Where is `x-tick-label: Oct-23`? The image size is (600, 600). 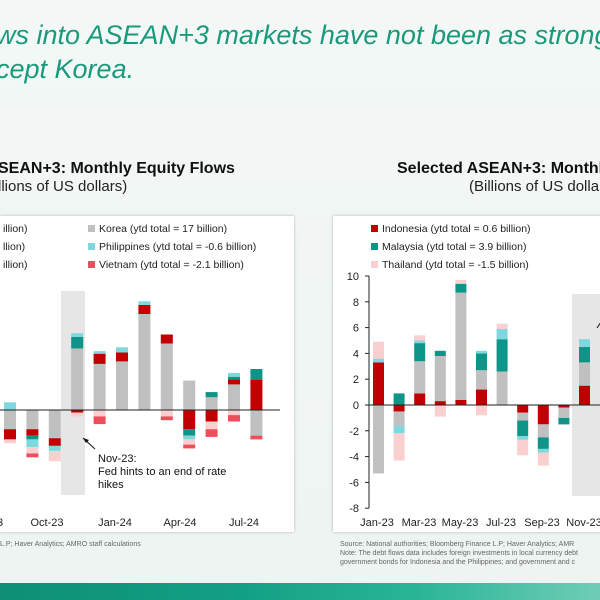 x-tick-label: Oct-23 is located at coordinates (46, 523).